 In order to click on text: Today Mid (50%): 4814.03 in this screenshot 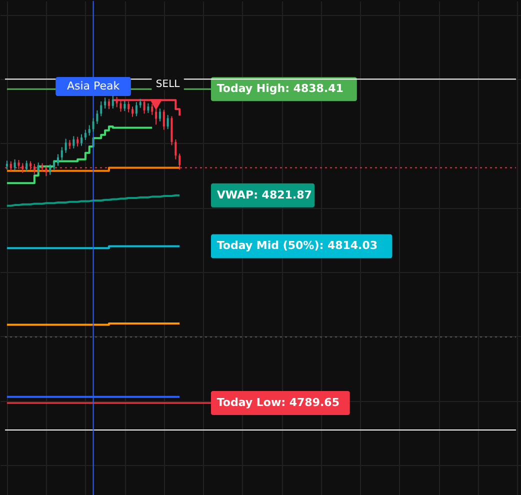, I will do `click(297, 245)`.